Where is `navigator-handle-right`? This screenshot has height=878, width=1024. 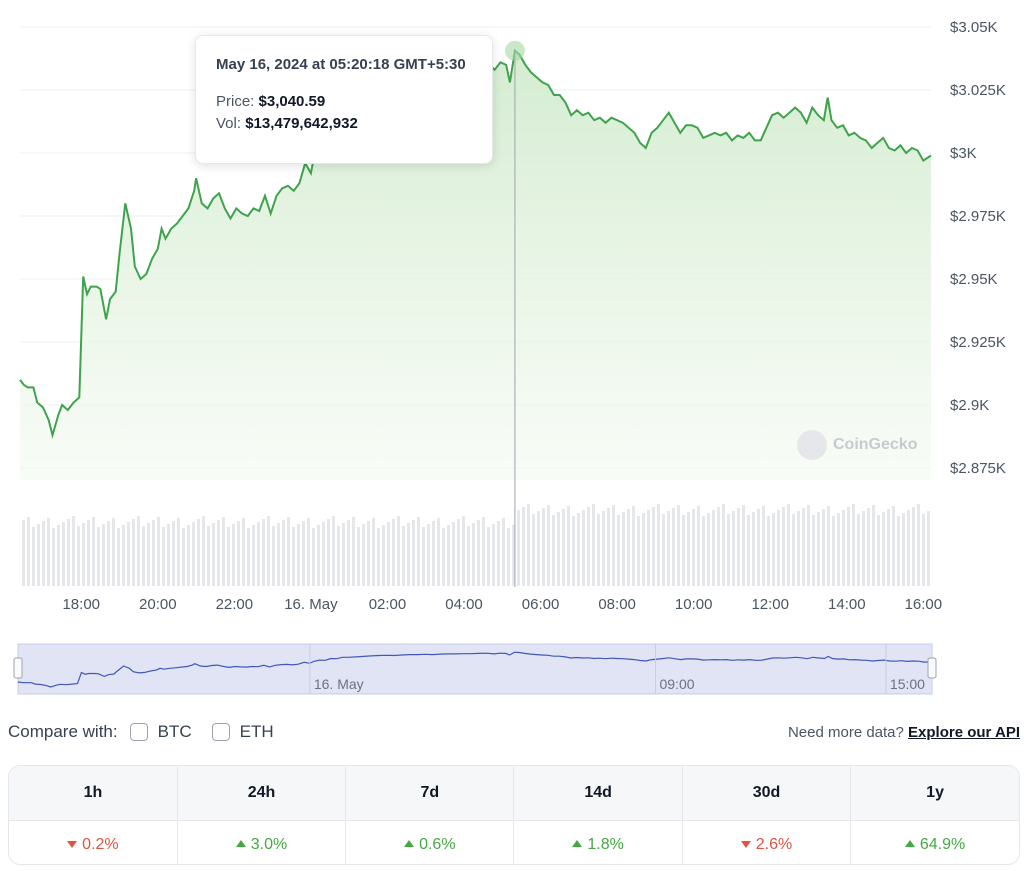 navigator-handle-right is located at coordinates (932, 668).